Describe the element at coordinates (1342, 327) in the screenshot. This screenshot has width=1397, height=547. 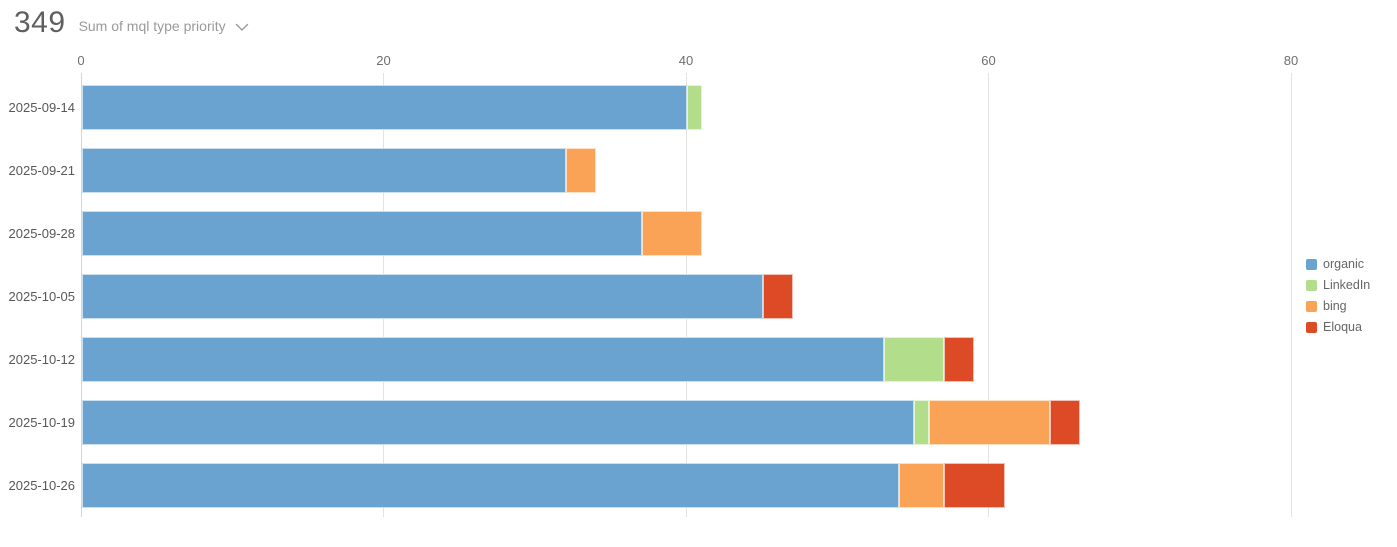
I see `legend-label: Eloqua` at that location.